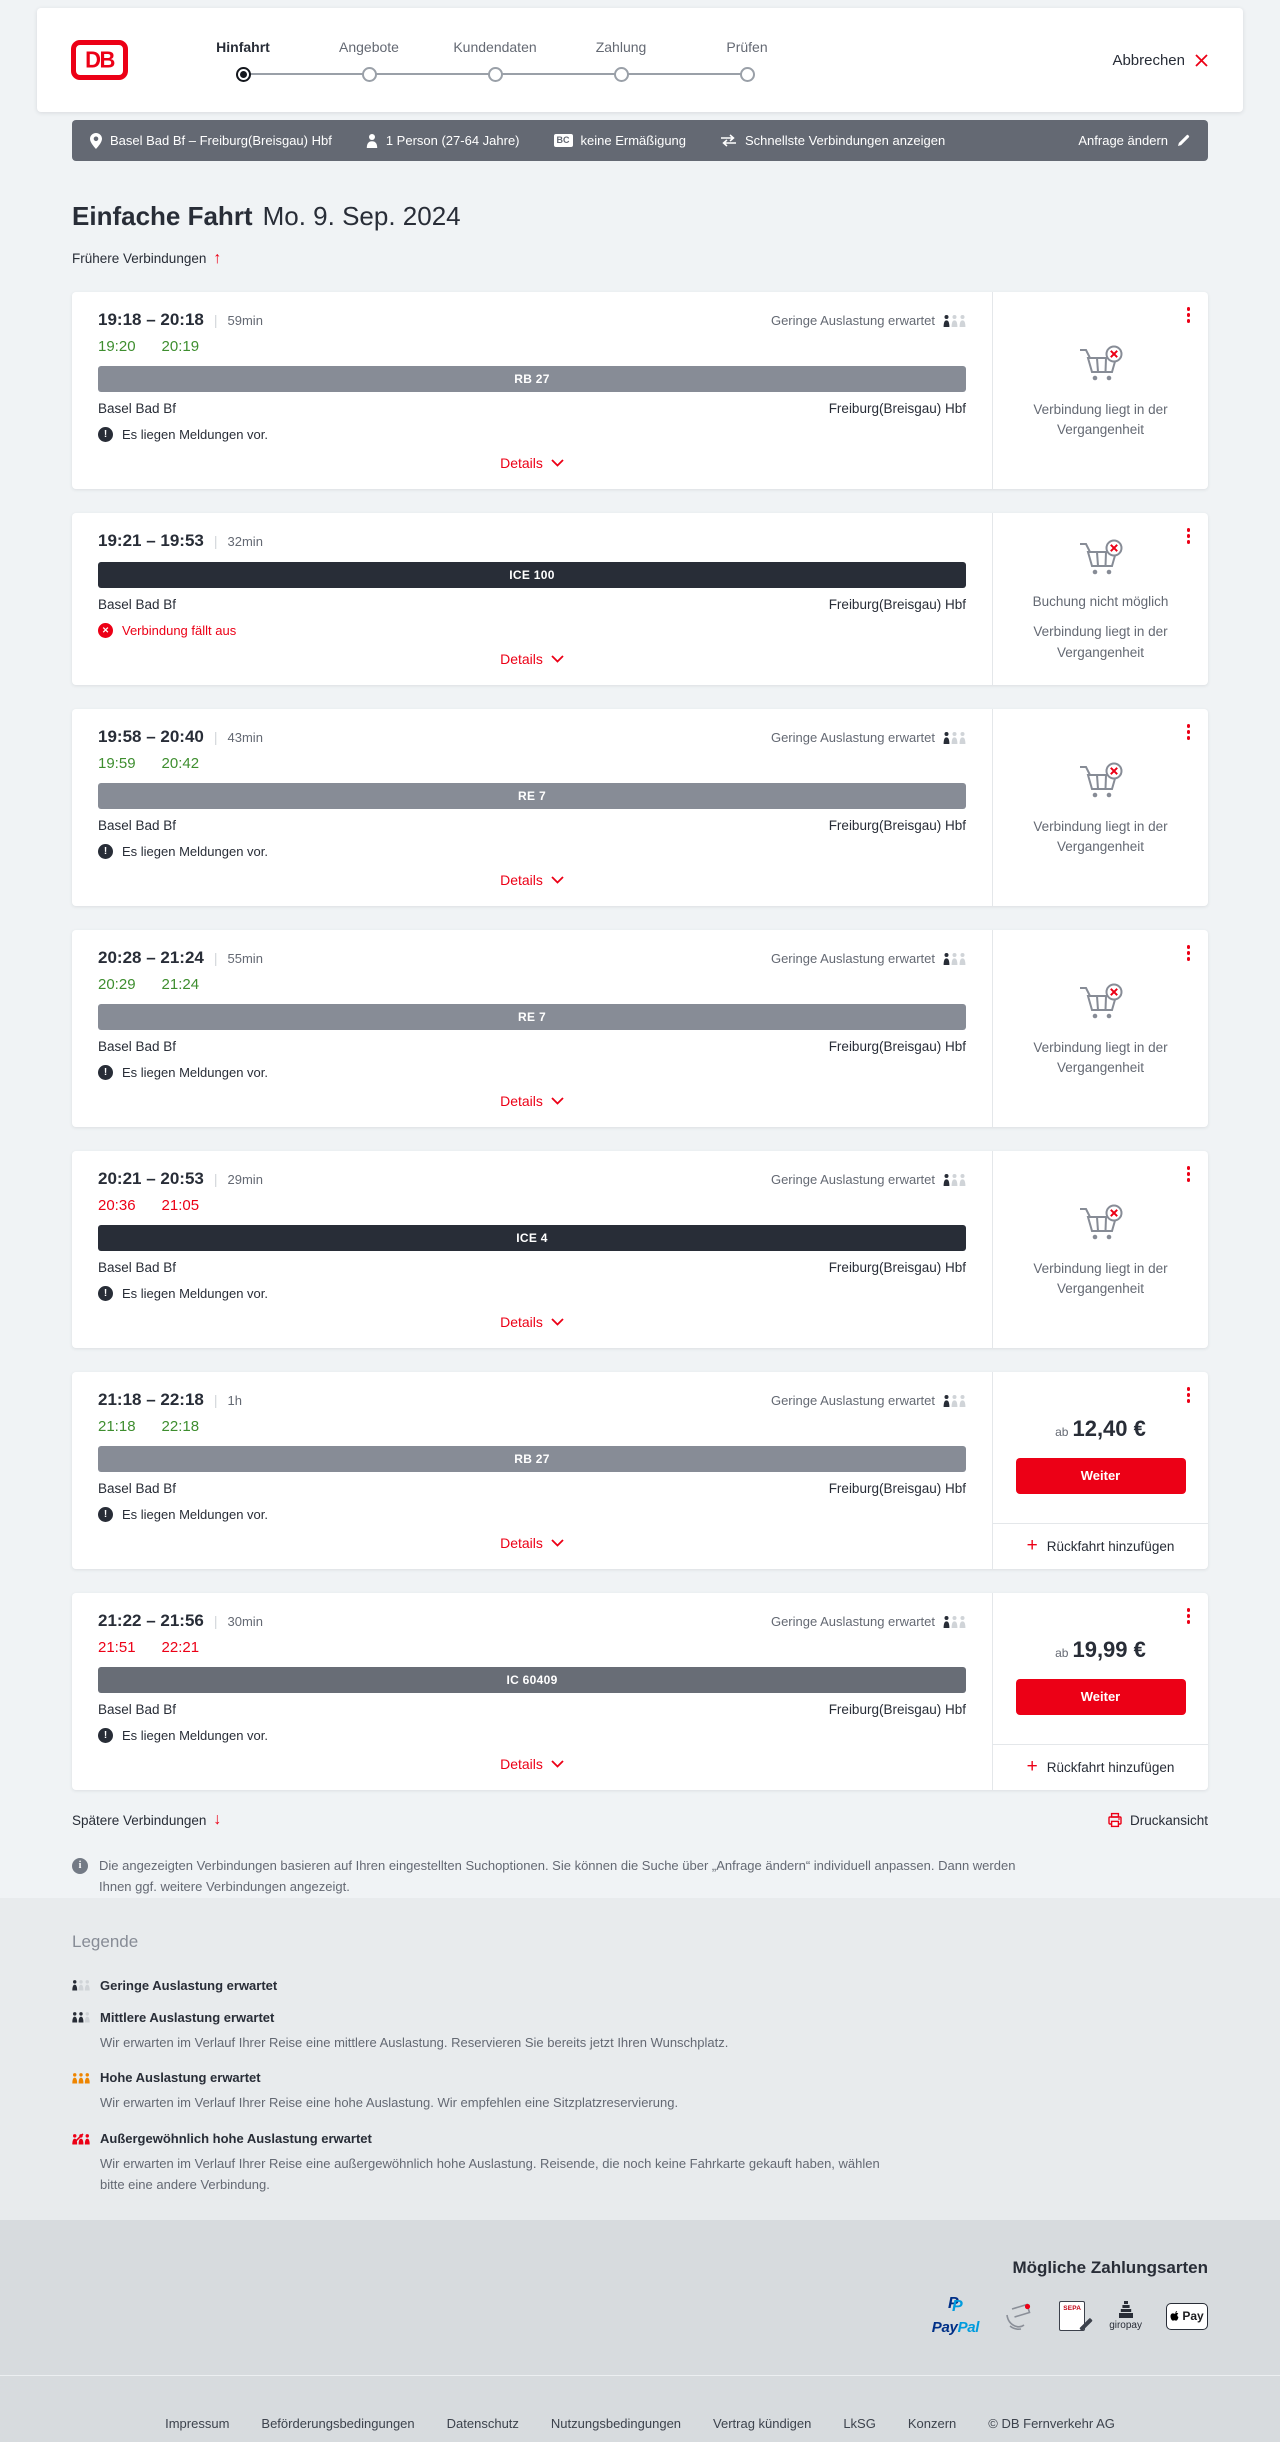  What do you see at coordinates (1062, 1431) in the screenshot?
I see `price-prefix: ab` at bounding box center [1062, 1431].